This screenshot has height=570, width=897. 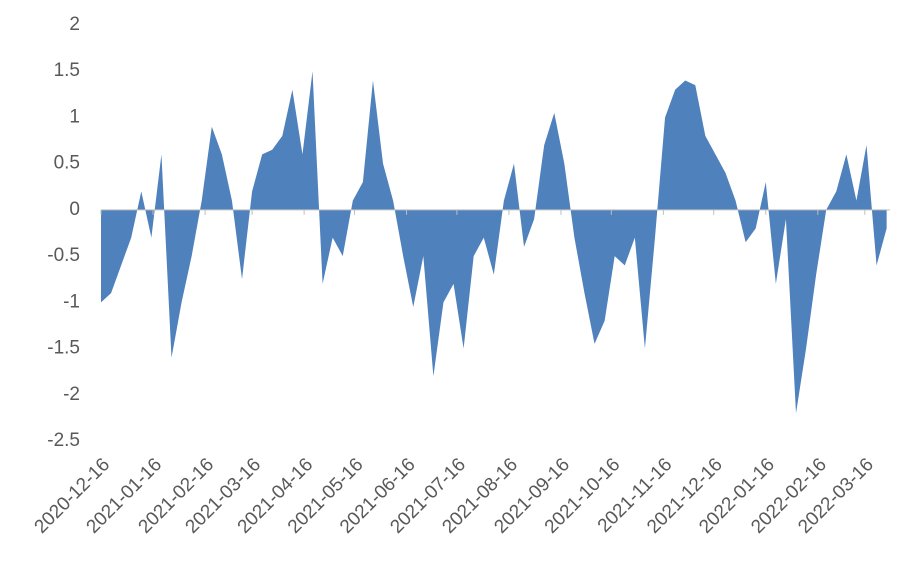 I want to click on y-tick-label: -0.5, so click(x=63, y=255).